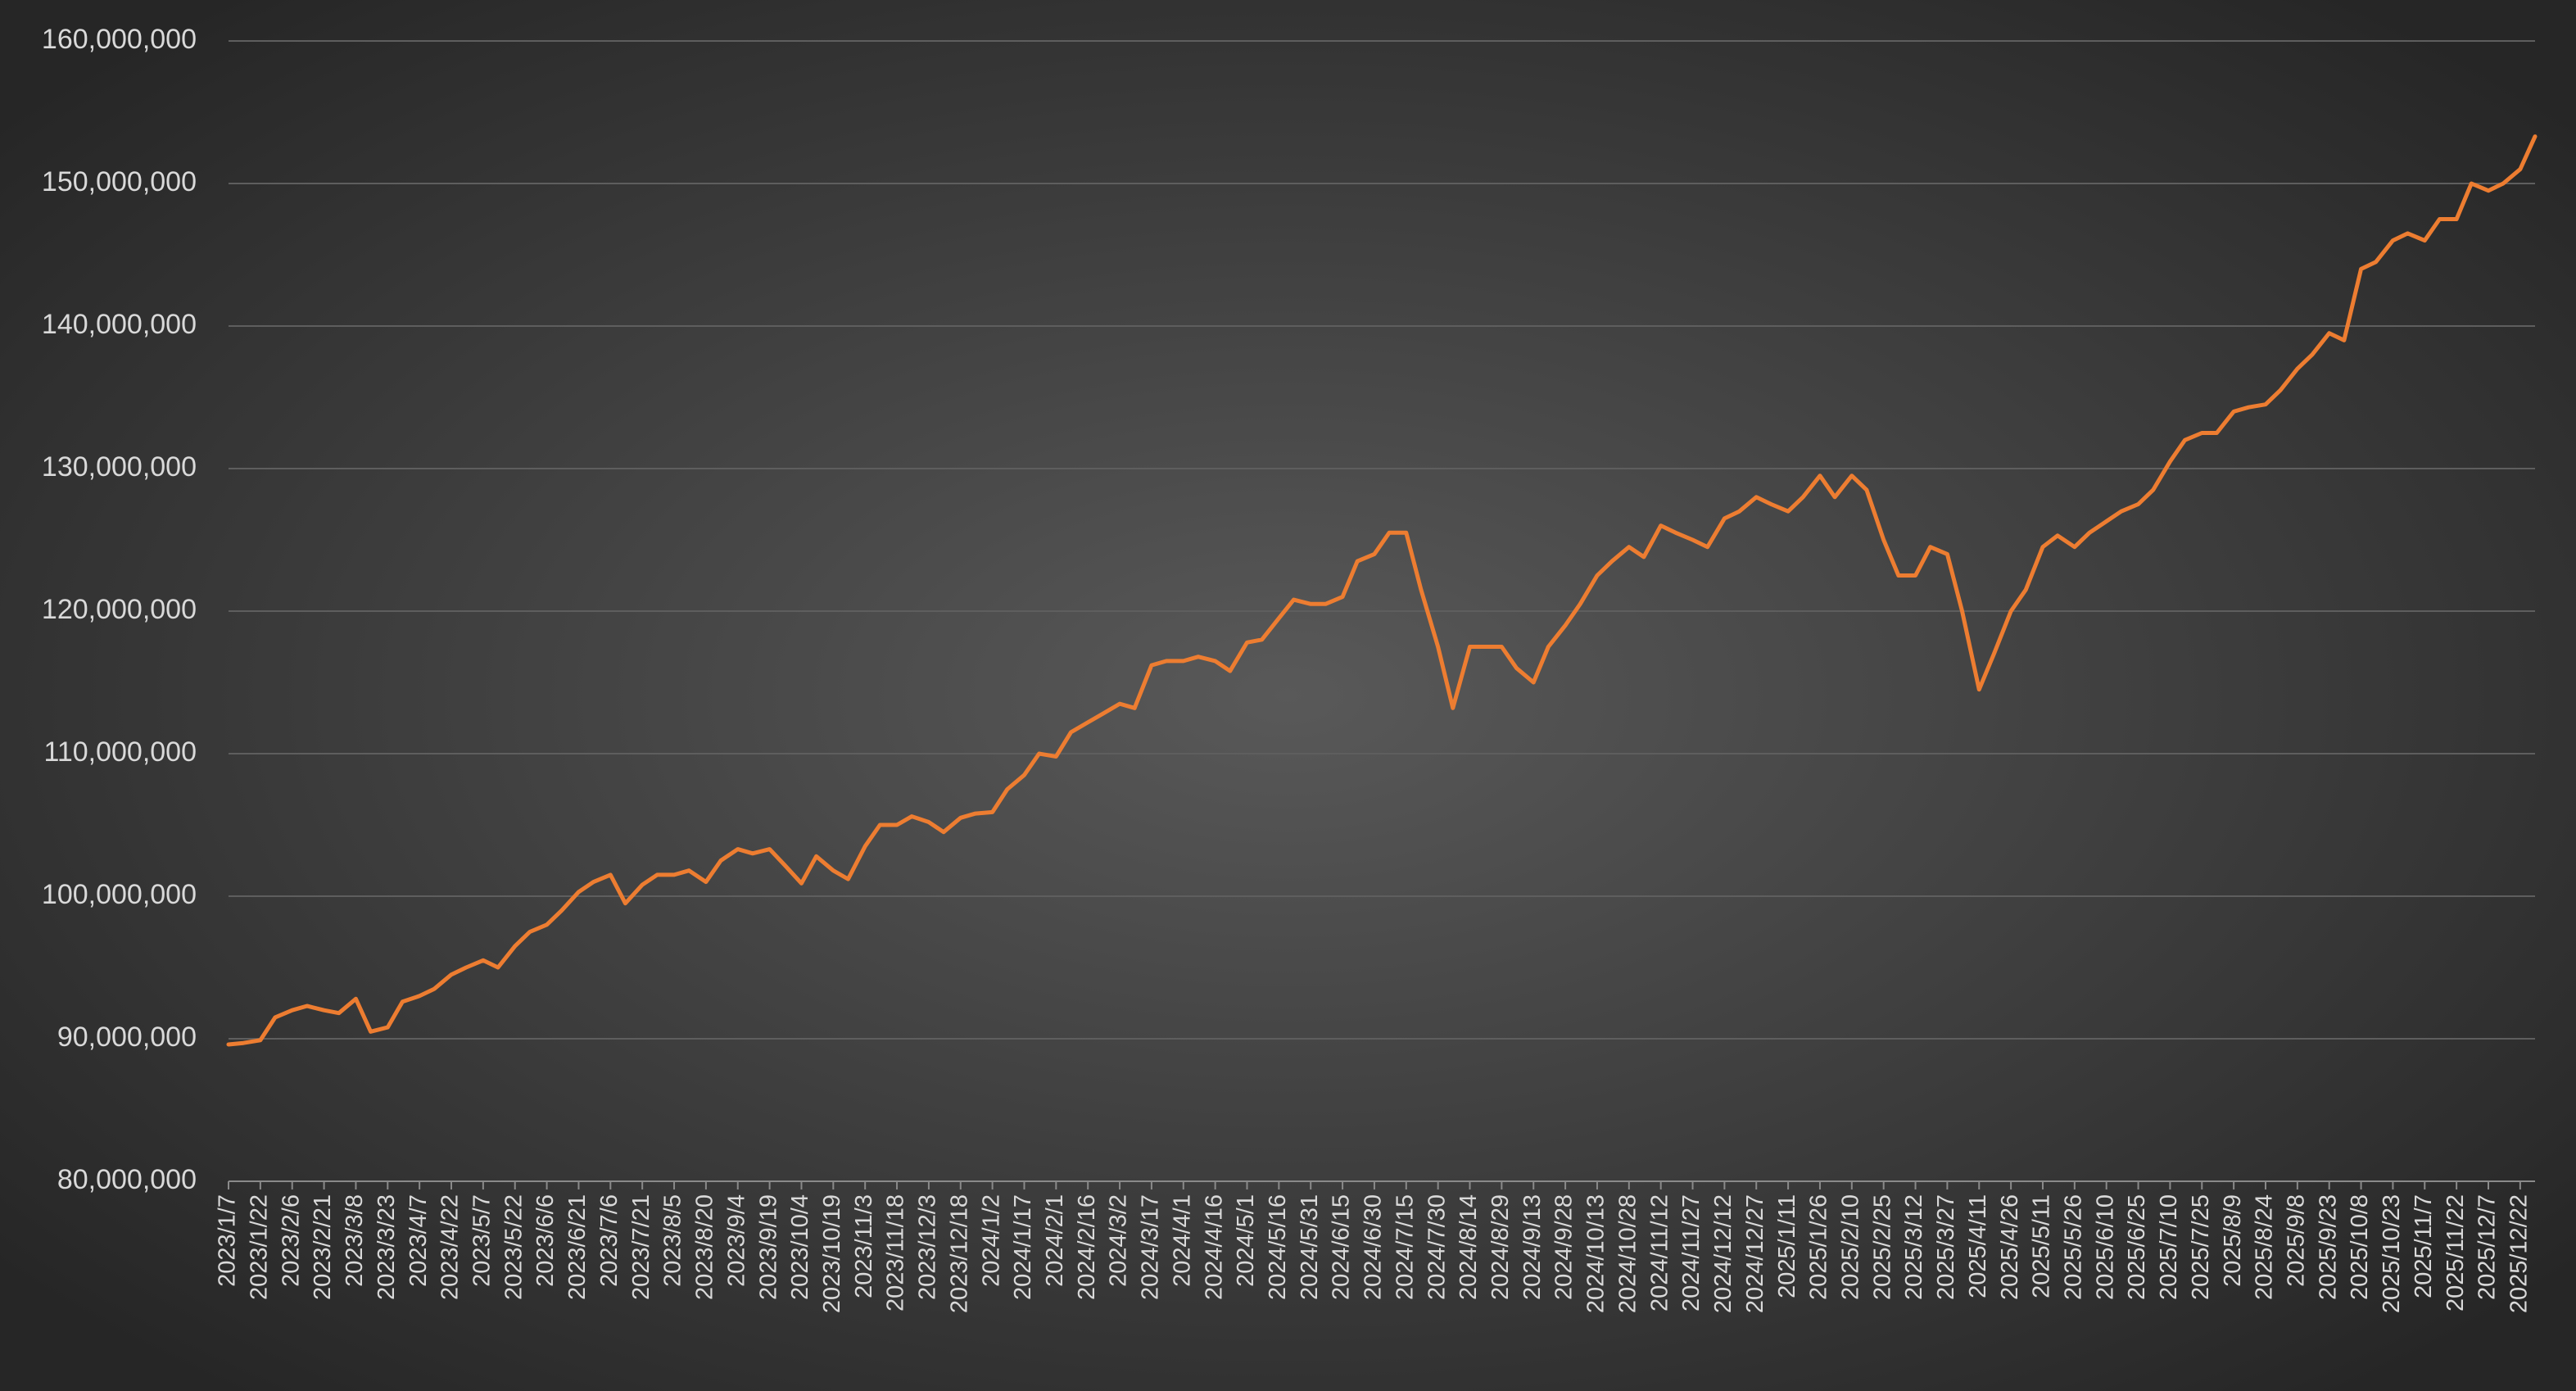 Image resolution: width=2576 pixels, height=1391 pixels. I want to click on y-tick-label: 90,000,000, so click(127, 1038).